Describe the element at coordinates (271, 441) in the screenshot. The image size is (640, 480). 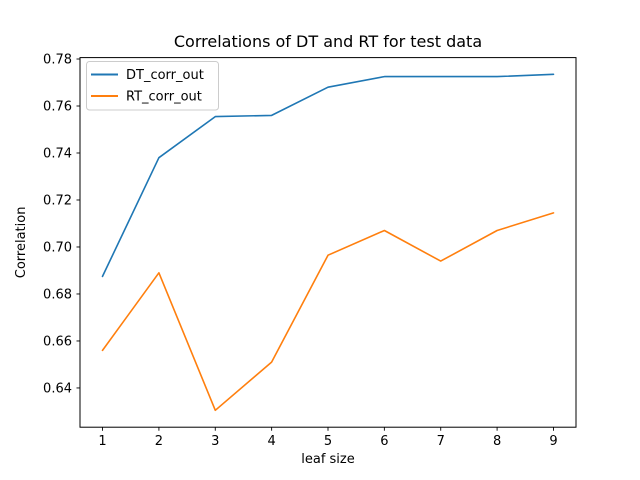
I see `x-tick-label: 4` at that location.